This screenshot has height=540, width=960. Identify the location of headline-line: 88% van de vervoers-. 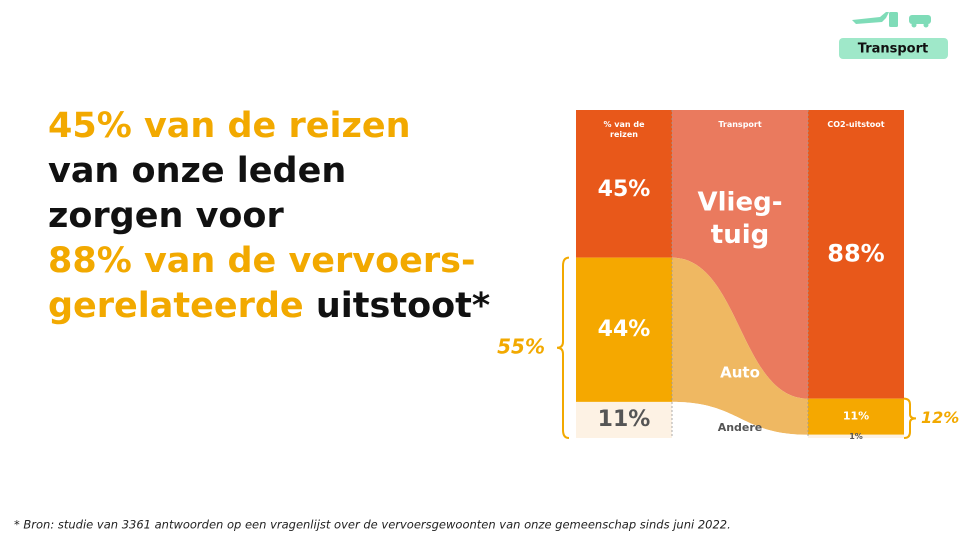
(262, 261).